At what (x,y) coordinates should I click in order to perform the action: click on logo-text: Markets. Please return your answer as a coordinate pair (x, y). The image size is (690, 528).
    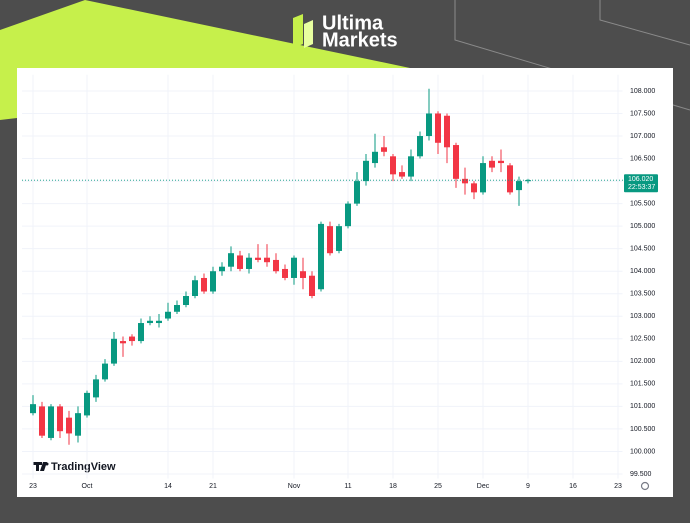
    Looking at the image, I should click on (360, 40).